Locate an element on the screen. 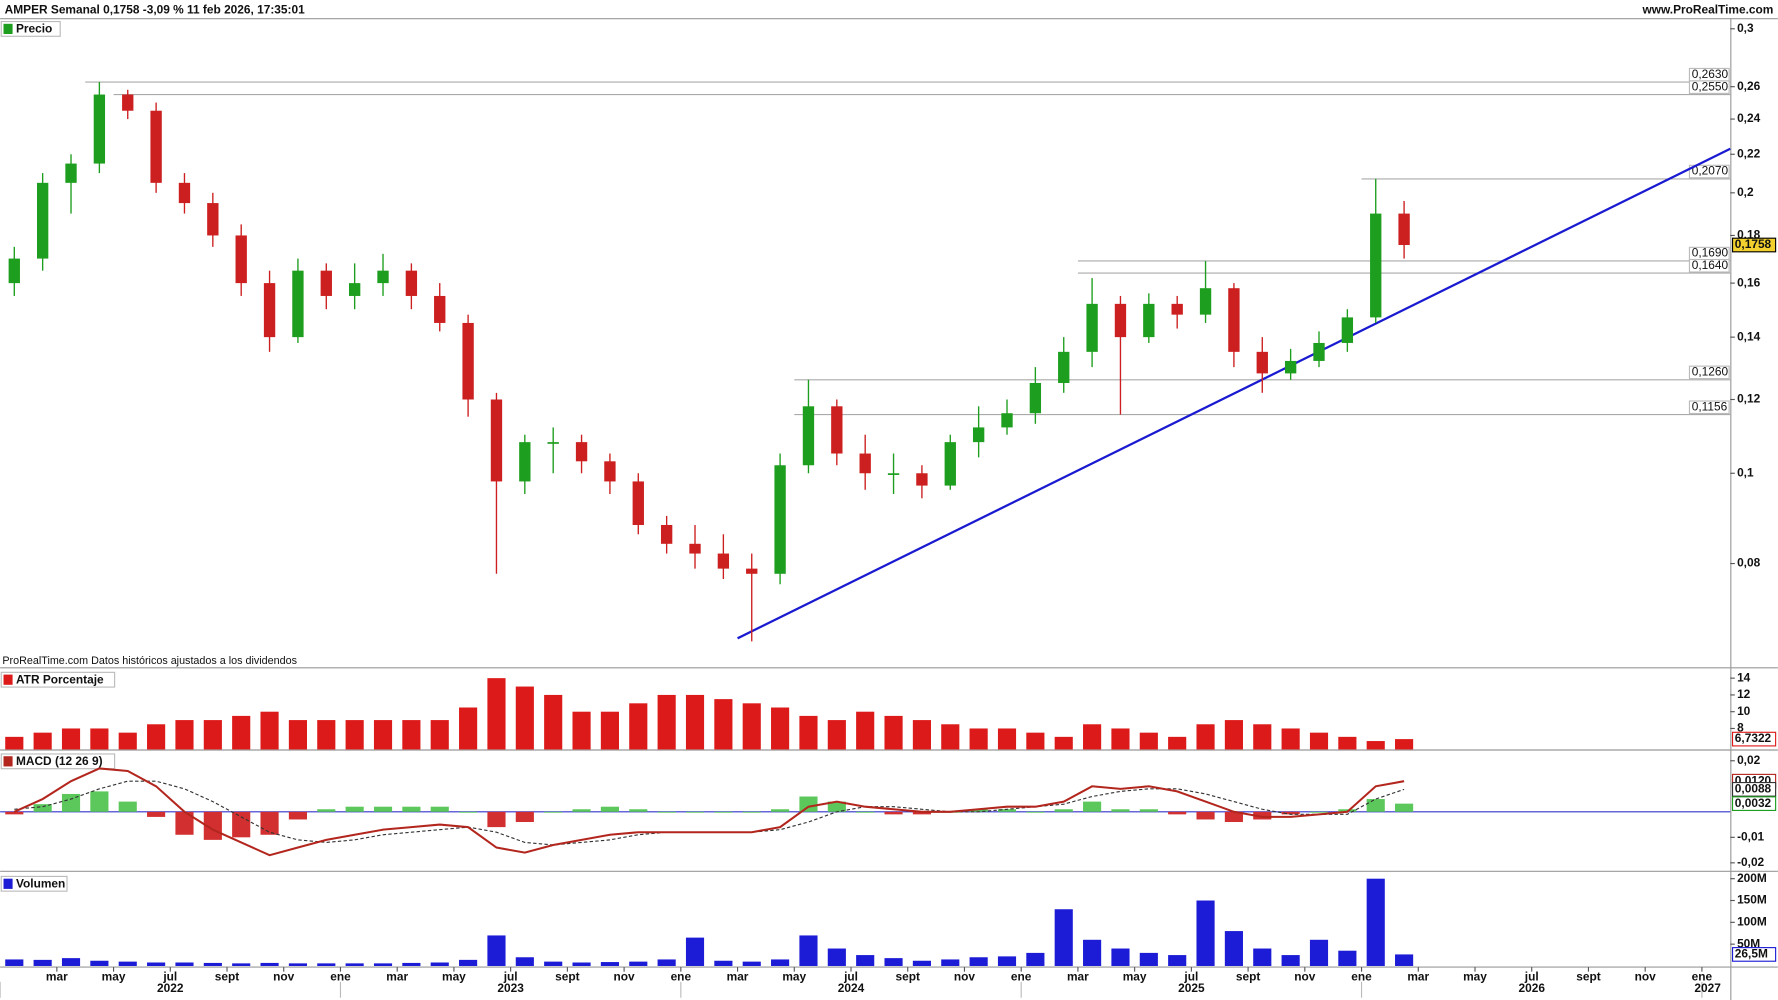 This screenshot has height=1000, width=1778. level-label: 0,2630 is located at coordinates (1710, 74).